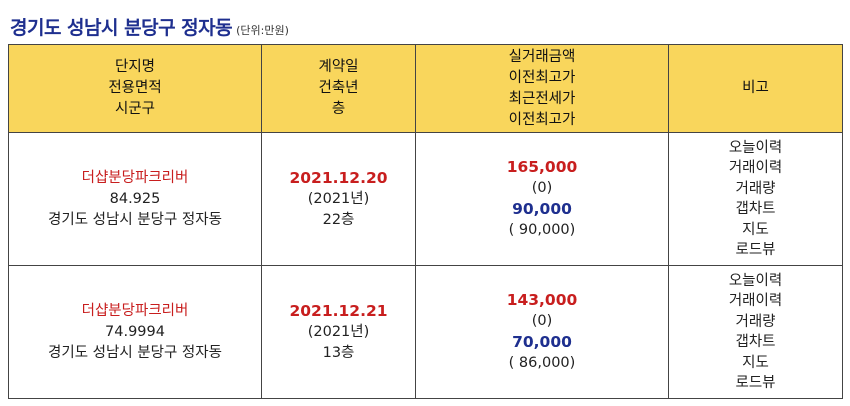 This screenshot has height=406, width=850. What do you see at coordinates (338, 310) in the screenshot?
I see `contract-date: 2021.12.21` at bounding box center [338, 310].